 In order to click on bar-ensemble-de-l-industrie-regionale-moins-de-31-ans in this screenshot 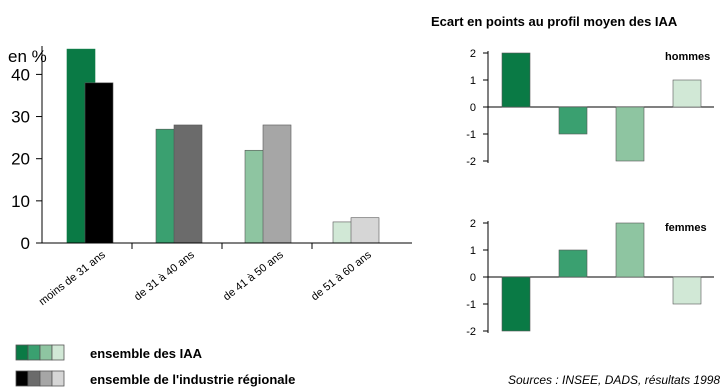, I will do `click(99, 163)`.